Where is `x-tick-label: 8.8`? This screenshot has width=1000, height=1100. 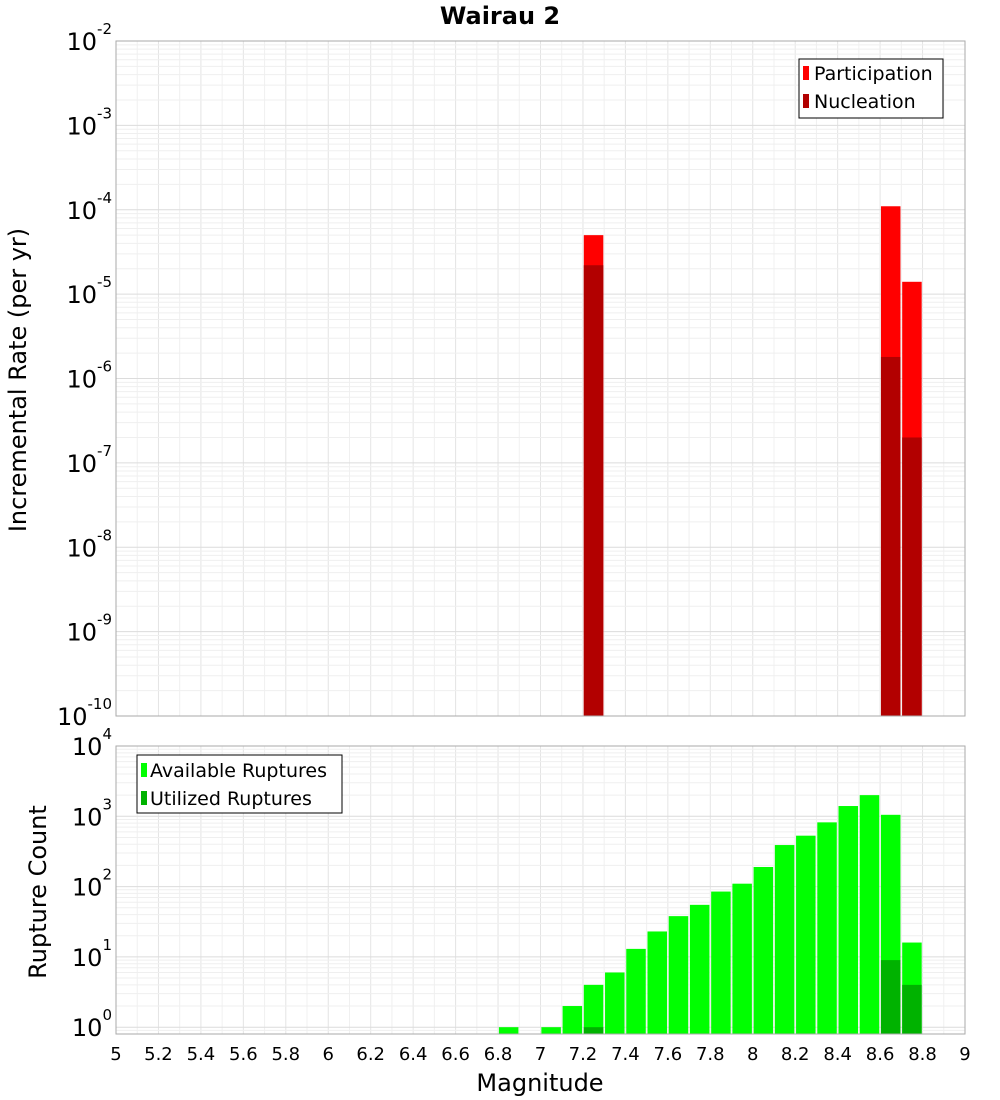
x-tick-label: 8.8 is located at coordinates (922, 1054).